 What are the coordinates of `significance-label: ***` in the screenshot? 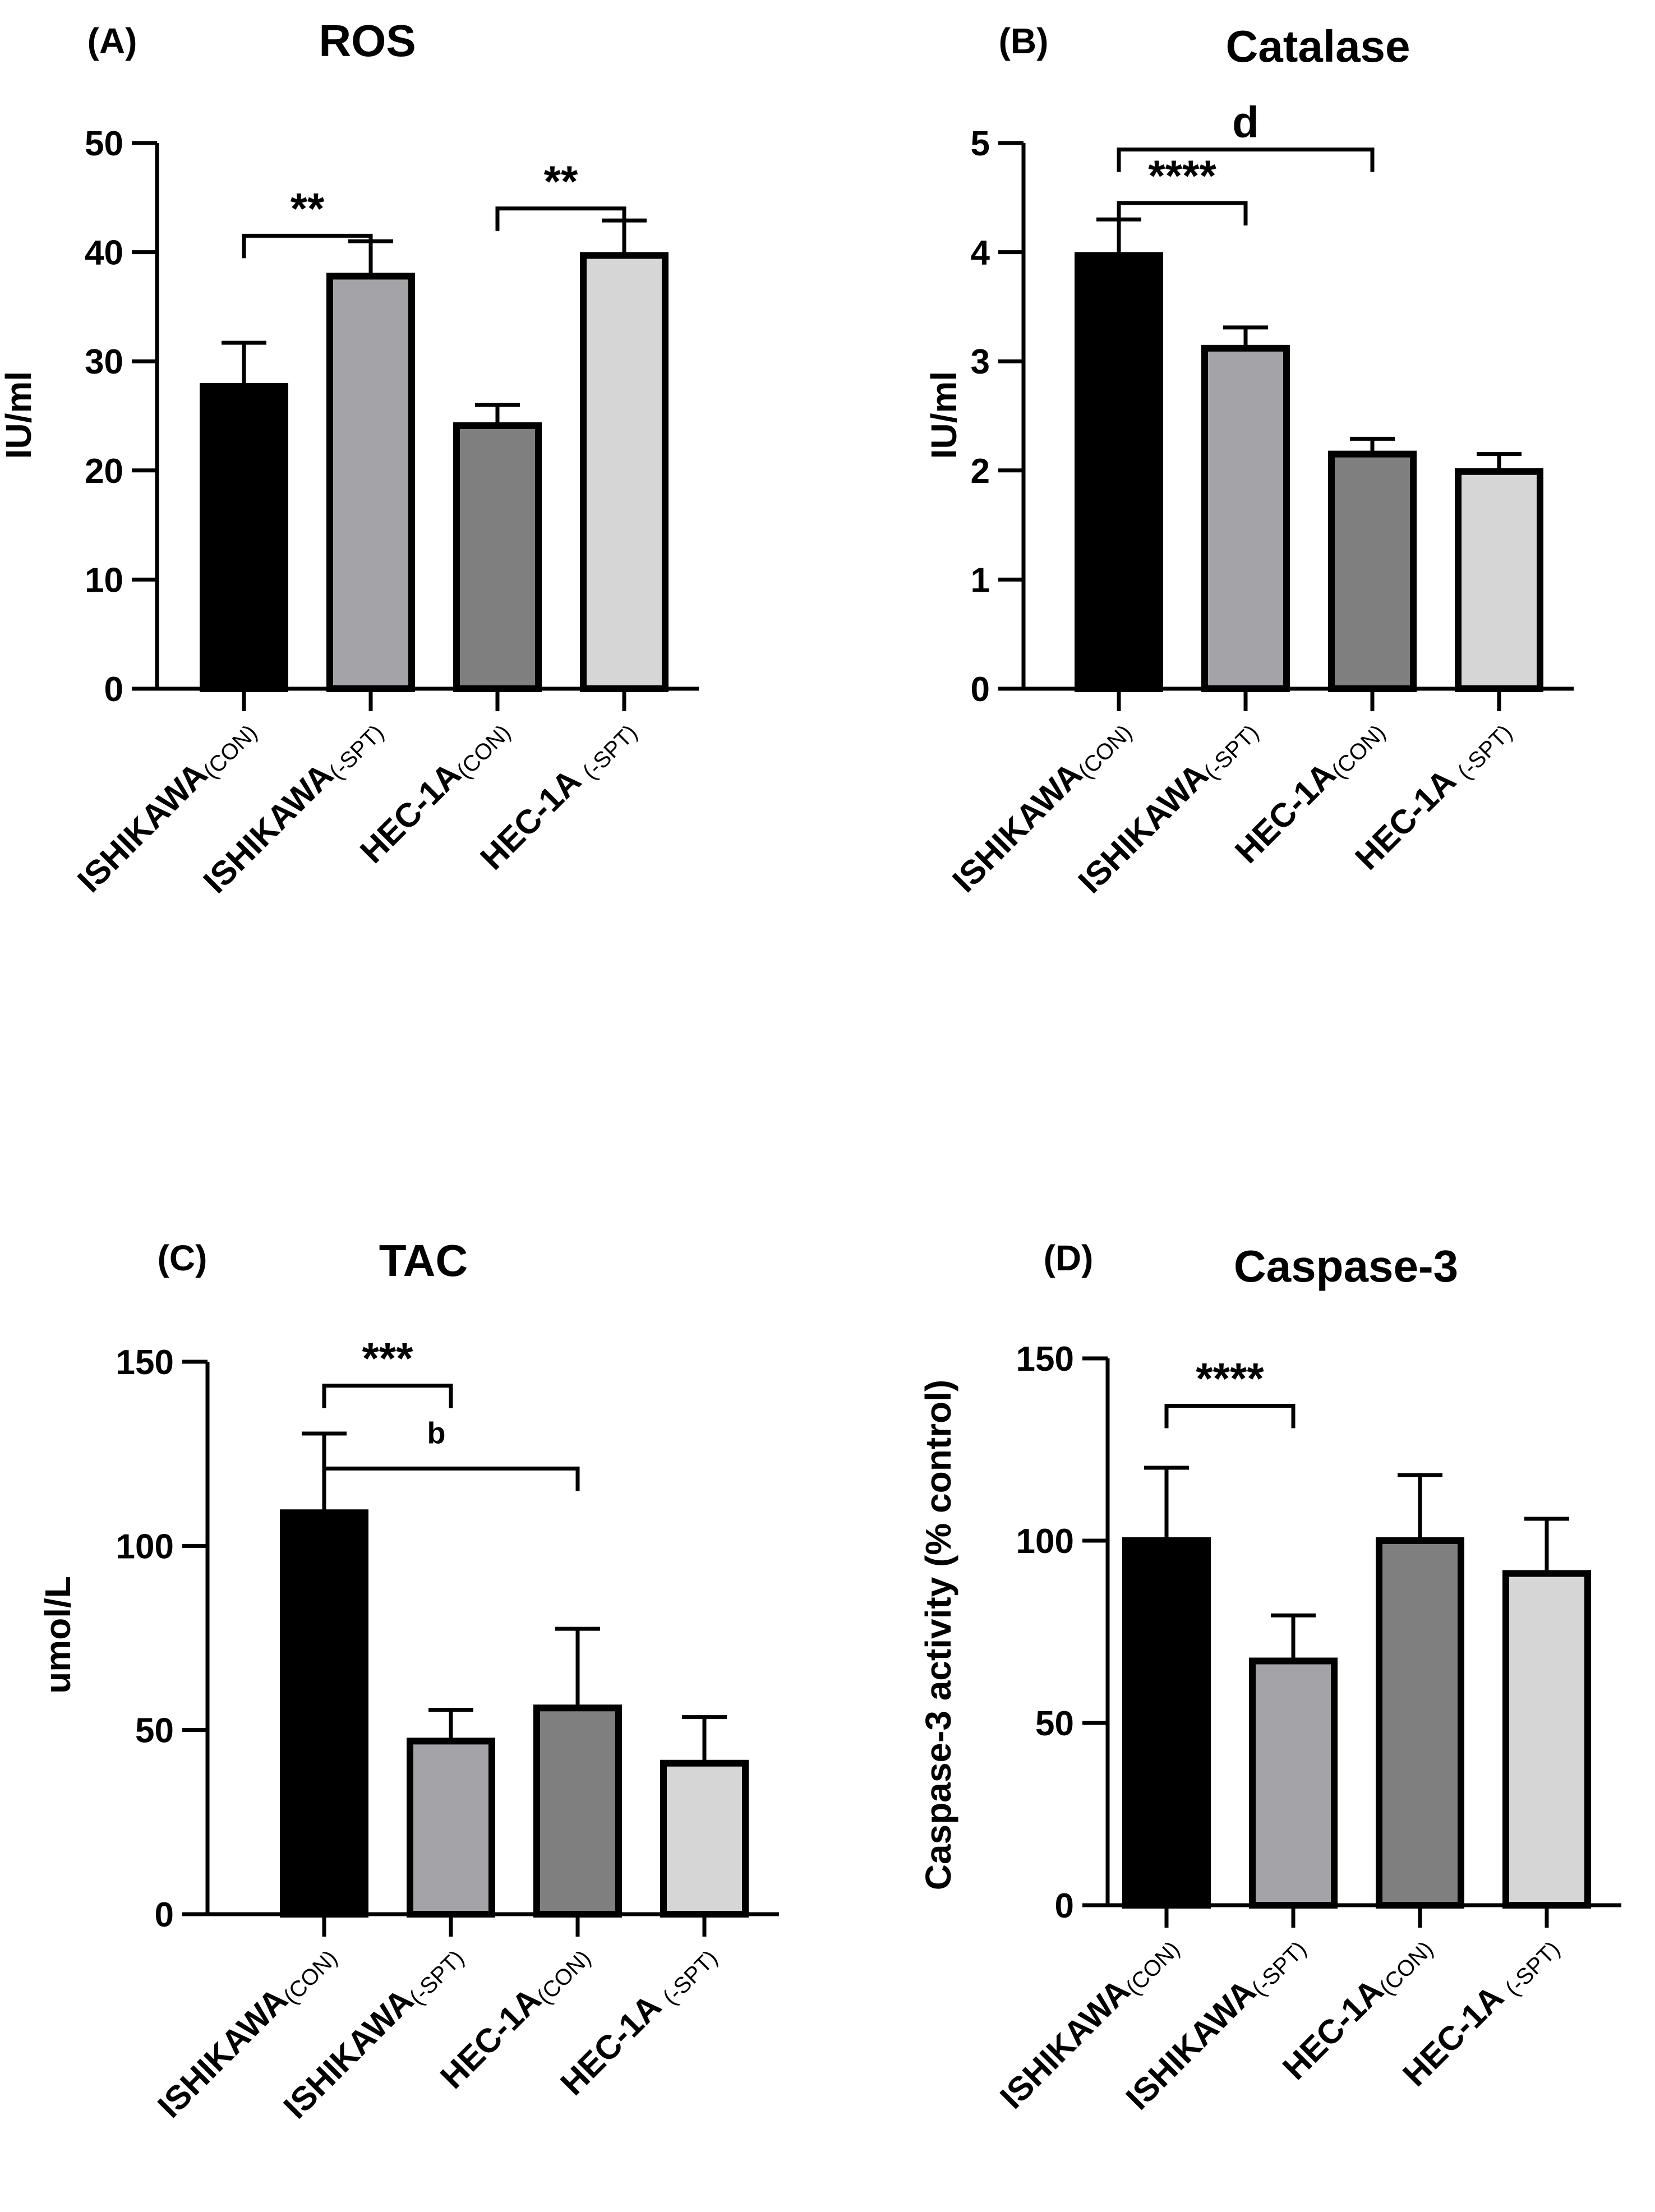 It's located at (387, 1358).